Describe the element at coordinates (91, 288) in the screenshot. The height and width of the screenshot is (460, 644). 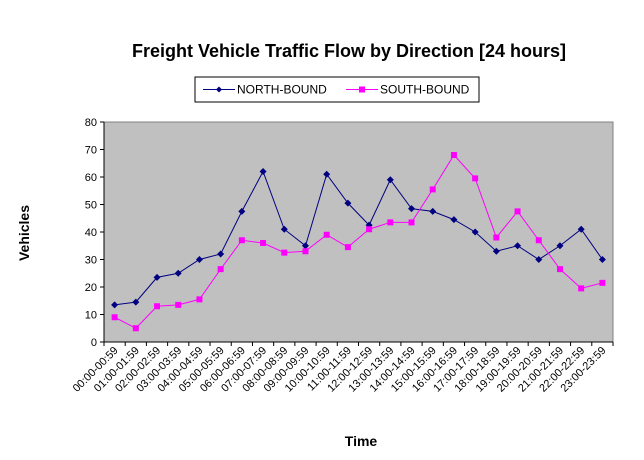
I see `y-tick-label: 20` at that location.